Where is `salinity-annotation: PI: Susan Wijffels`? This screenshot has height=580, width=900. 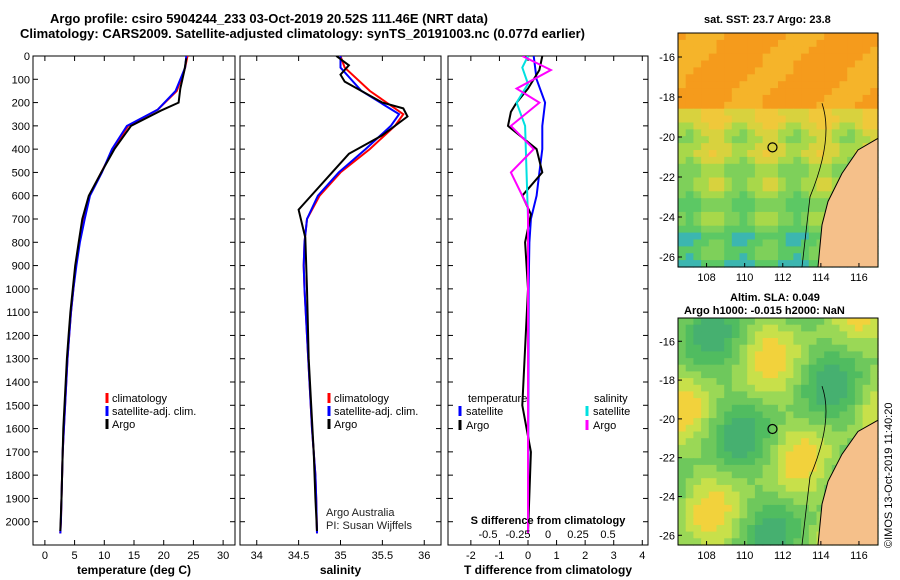
salinity-annotation: PI: Susan Wijffels is located at coordinates (369, 526).